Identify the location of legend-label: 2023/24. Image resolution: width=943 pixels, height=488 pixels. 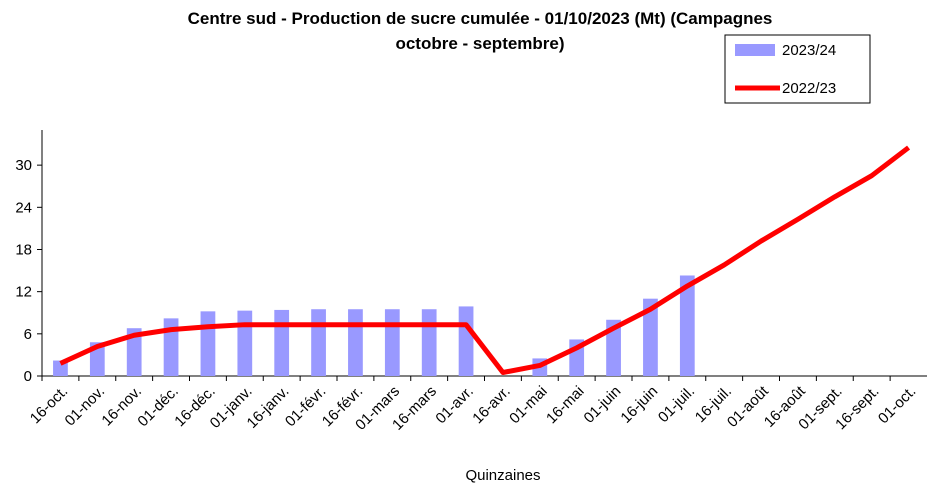
(809, 50).